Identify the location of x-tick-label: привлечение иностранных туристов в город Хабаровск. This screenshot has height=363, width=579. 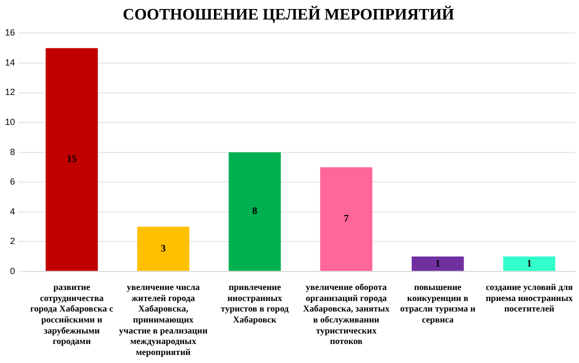
(255, 303).